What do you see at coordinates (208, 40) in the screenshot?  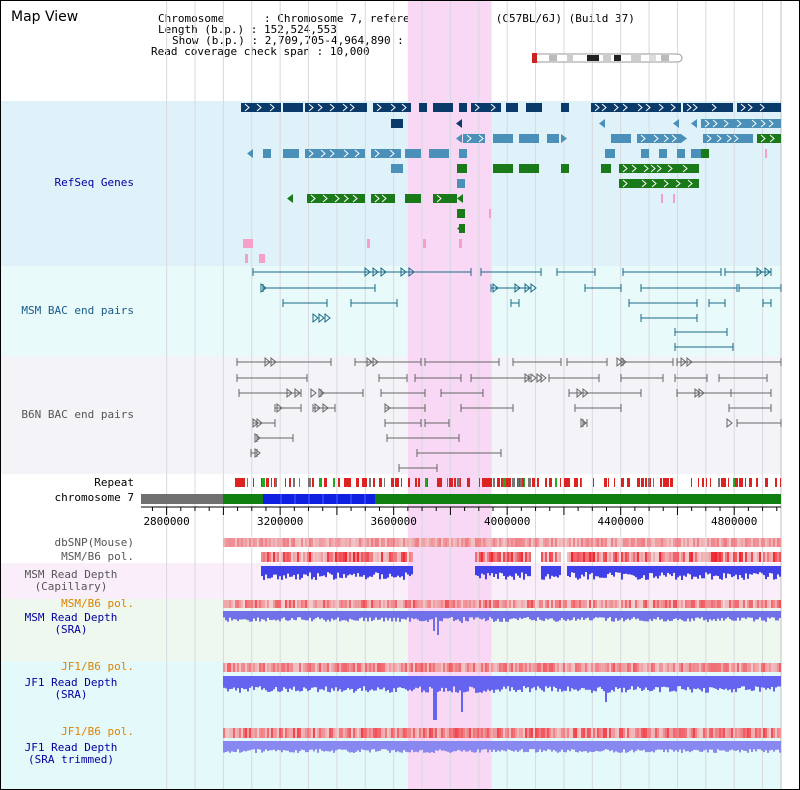 I see `show-label: Show (b.p.)` at bounding box center [208, 40].